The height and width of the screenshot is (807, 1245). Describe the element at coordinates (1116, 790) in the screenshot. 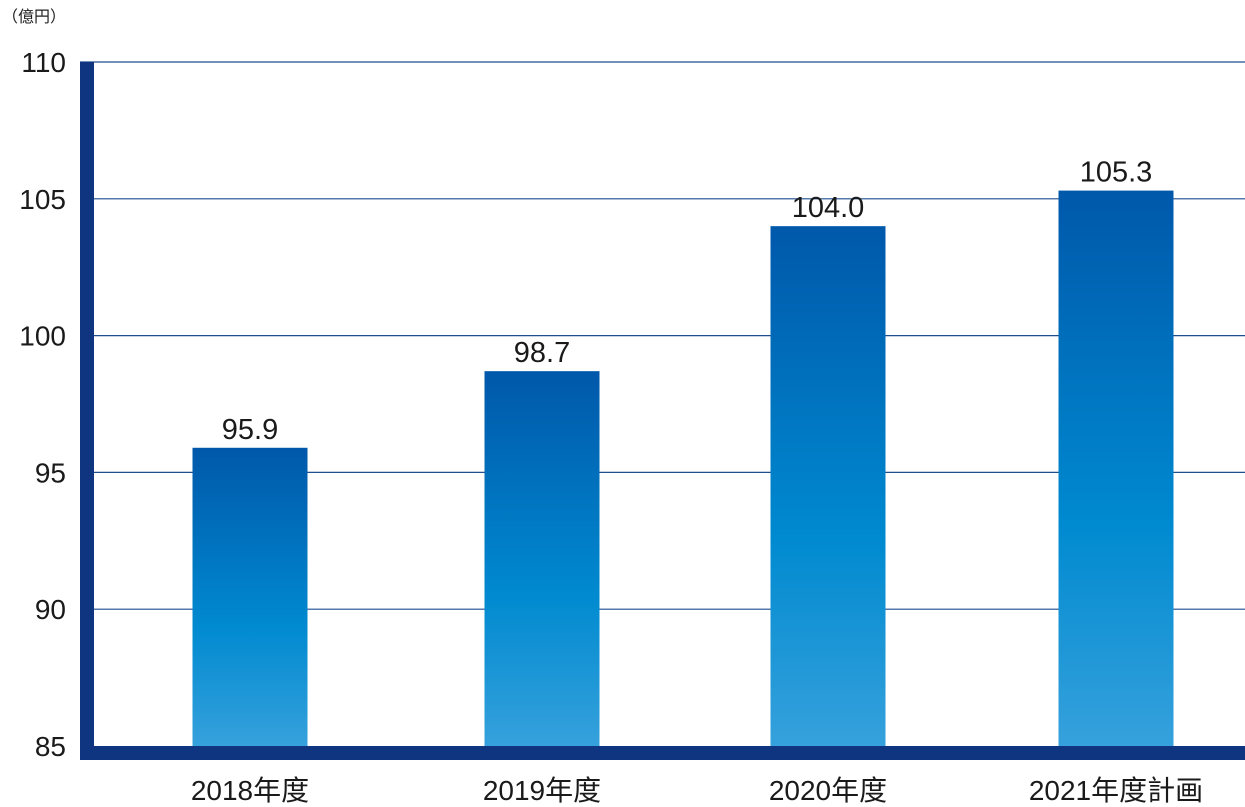

I see `x-tick-label: 2021年度計画` at that location.